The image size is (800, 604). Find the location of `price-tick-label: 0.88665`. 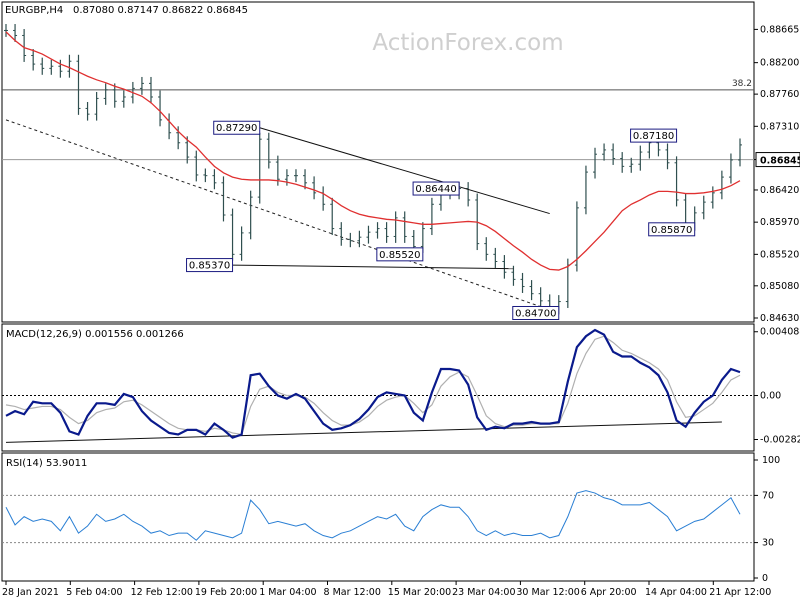

price-tick-label: 0.88665 is located at coordinates (779, 29).